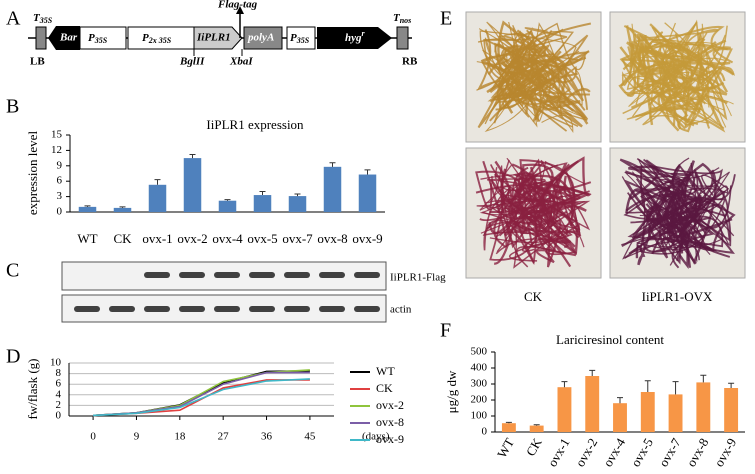 This screenshot has width=755, height=474. Describe the element at coordinates (260, 38) in the screenshot. I see `polya-label: polyA` at that location.